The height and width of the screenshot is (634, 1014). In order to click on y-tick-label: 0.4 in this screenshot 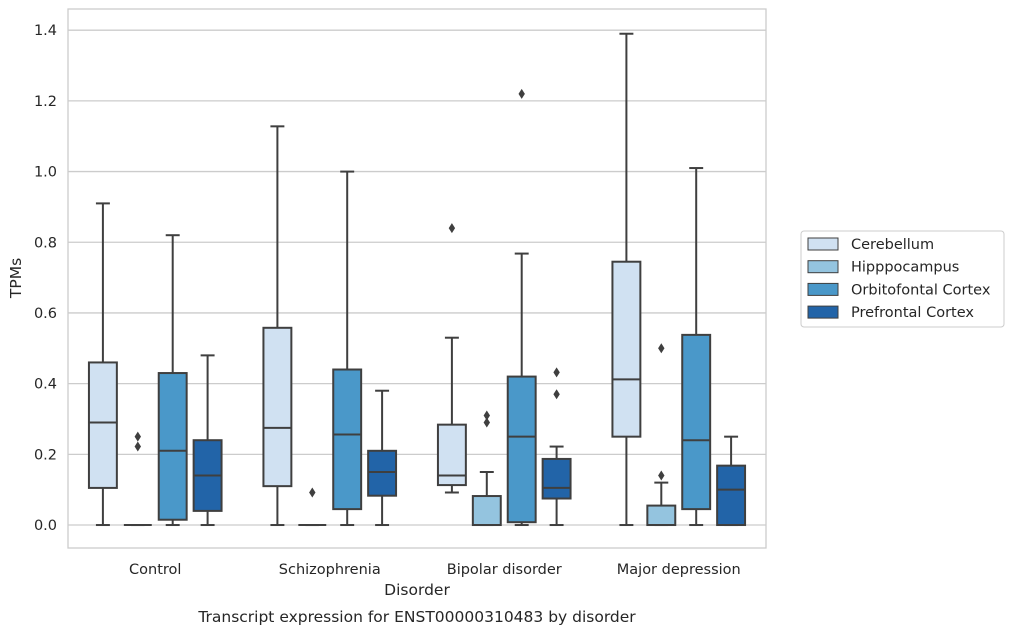, I will do `click(45, 385)`.